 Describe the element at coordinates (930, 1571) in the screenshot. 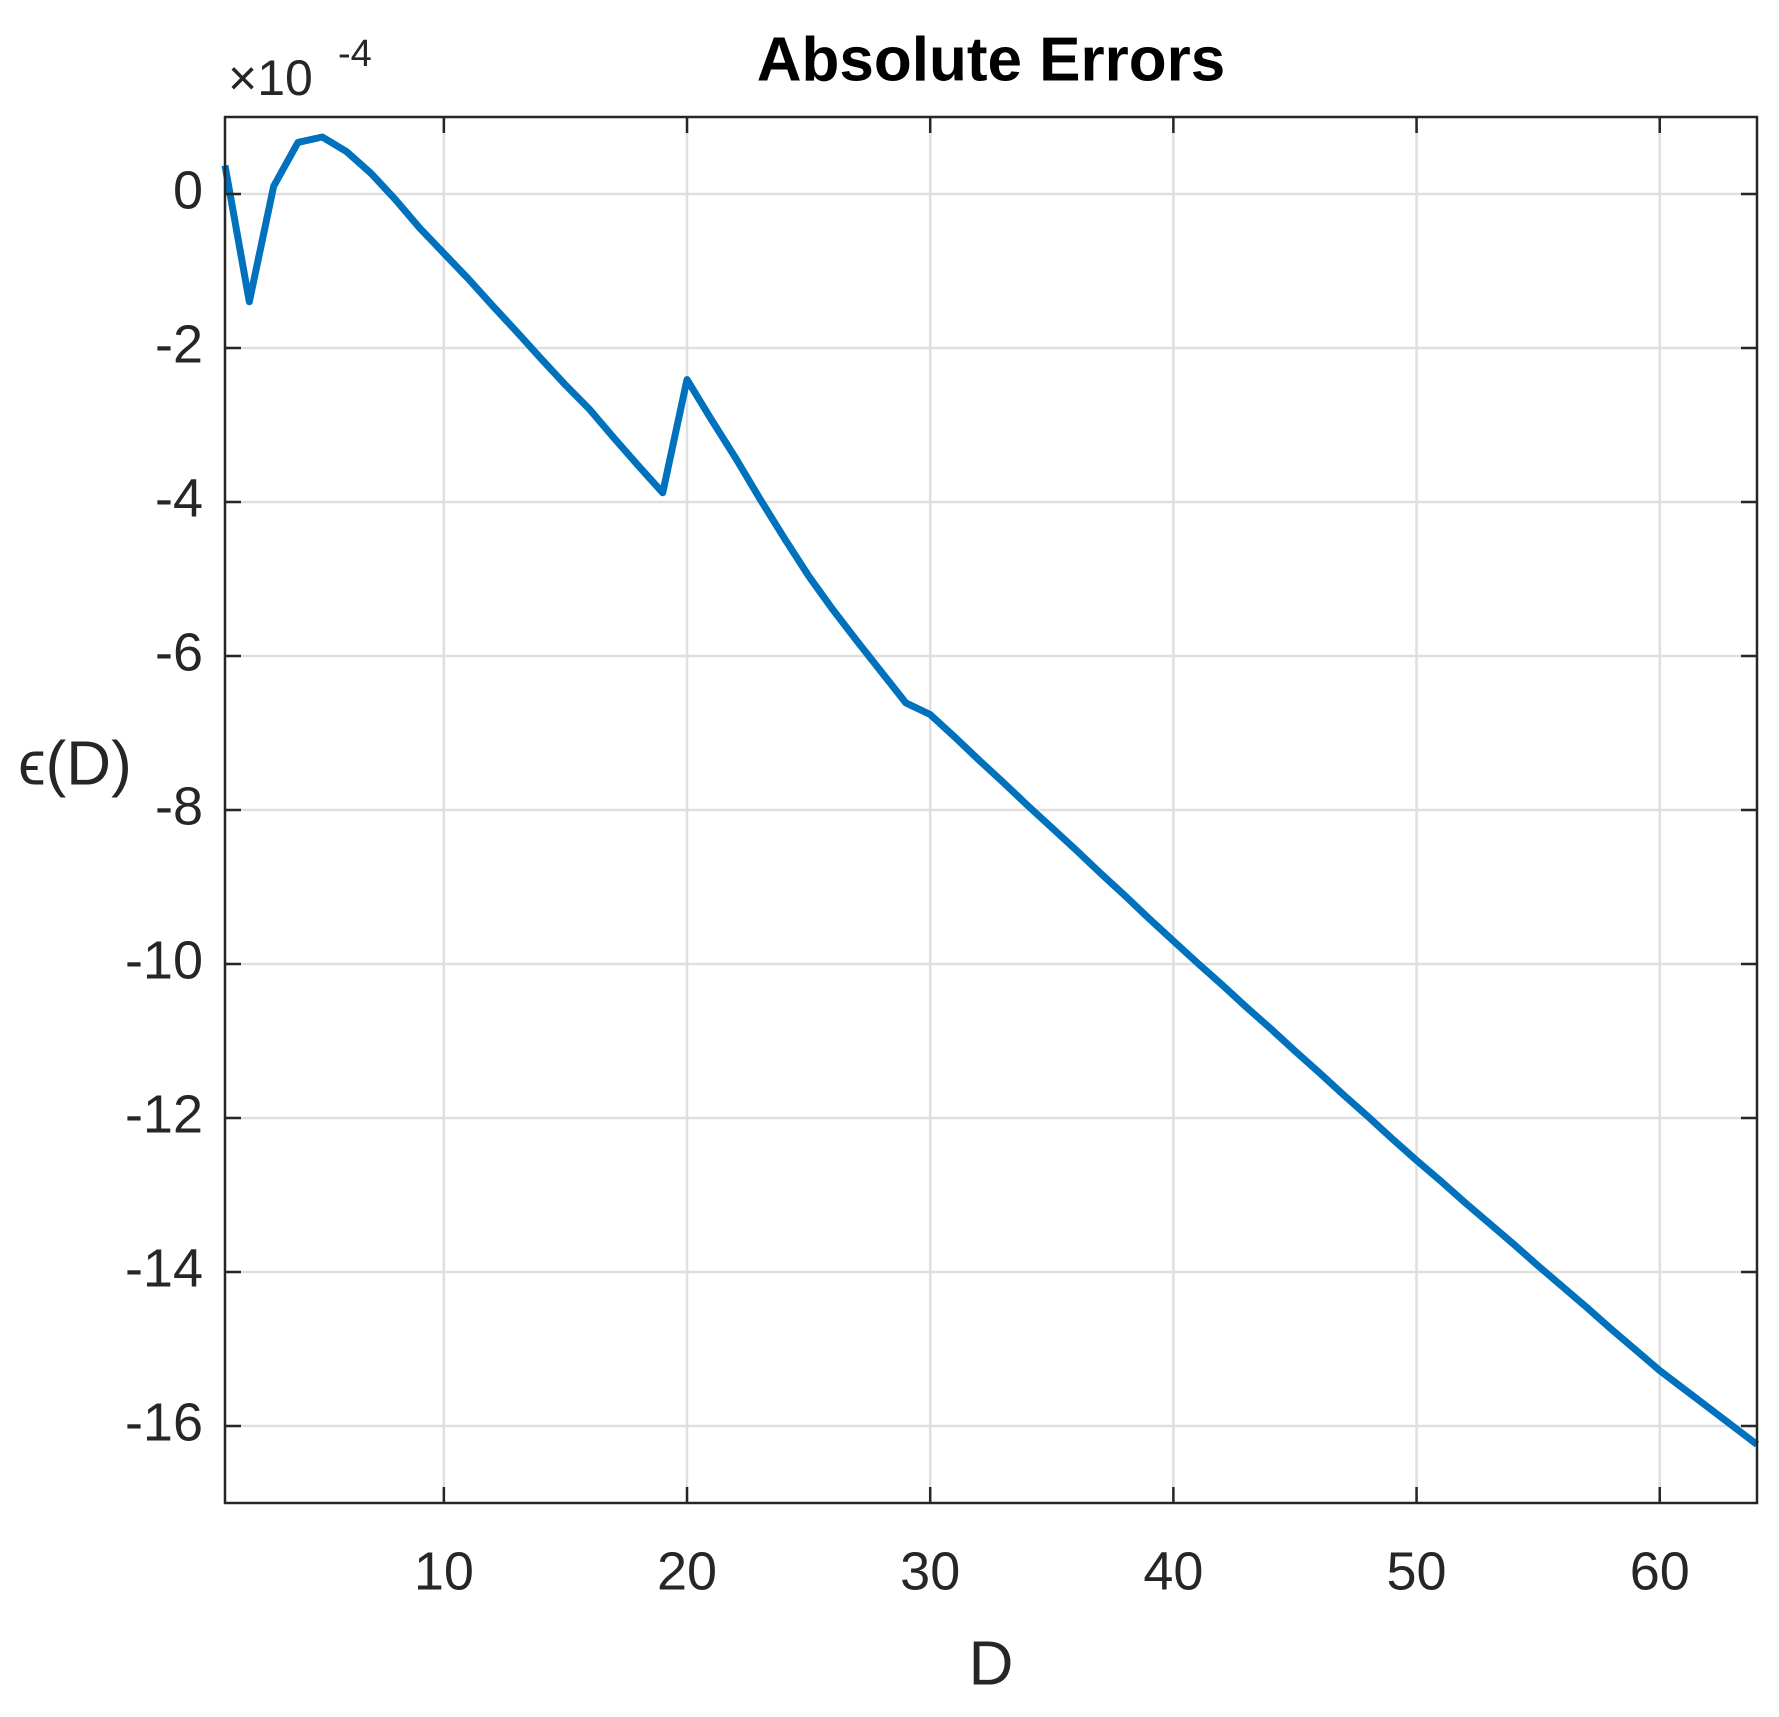

I see `x-tick-label: 30` at that location.